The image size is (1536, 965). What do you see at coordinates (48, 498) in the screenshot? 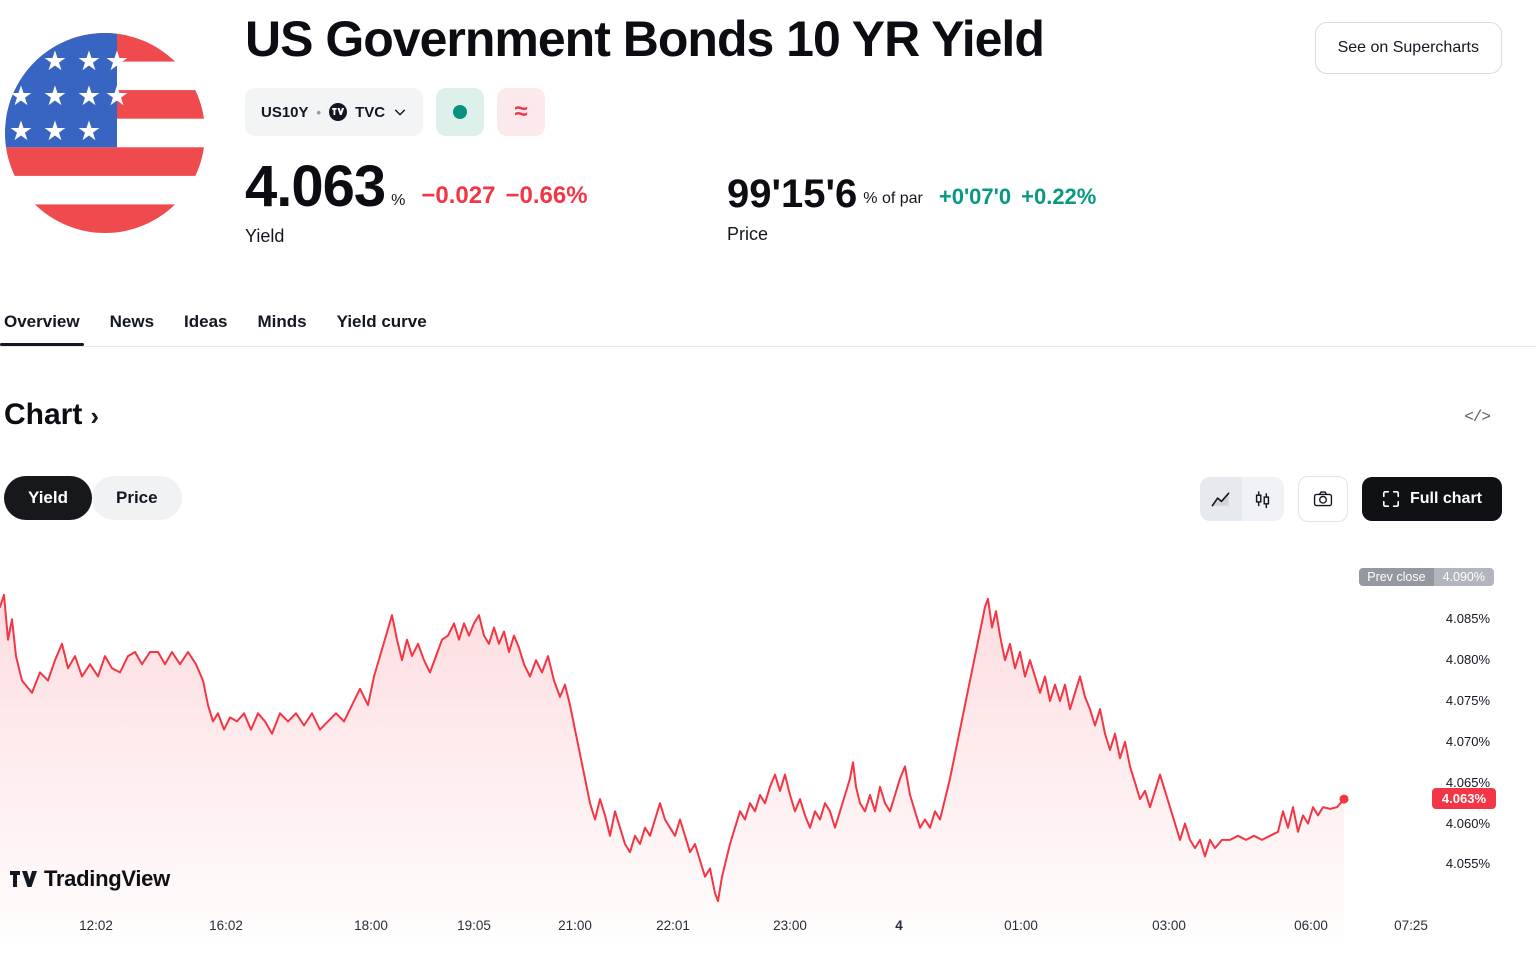
I see `yield-toggle-button: Yield` at bounding box center [48, 498].